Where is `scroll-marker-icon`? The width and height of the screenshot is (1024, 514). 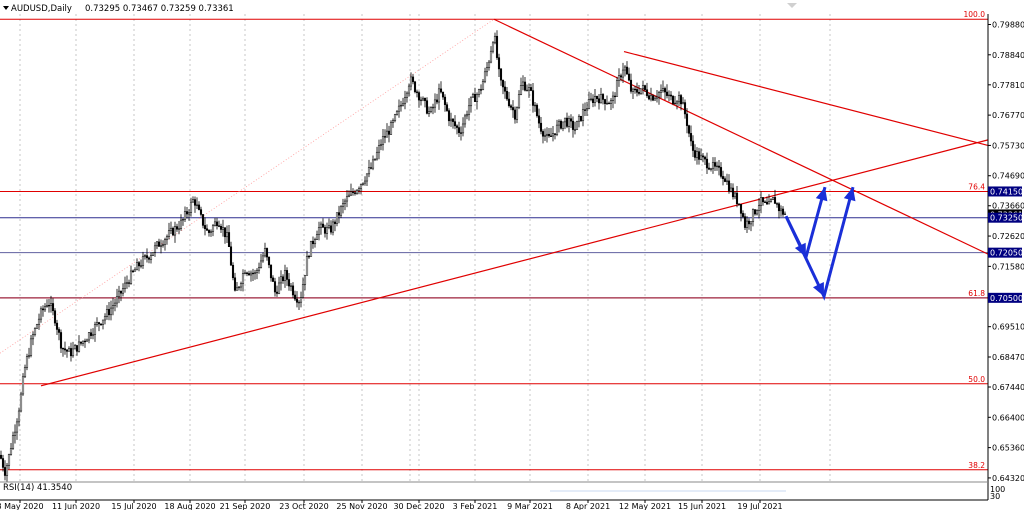
scroll-marker-icon is located at coordinates (792, 5).